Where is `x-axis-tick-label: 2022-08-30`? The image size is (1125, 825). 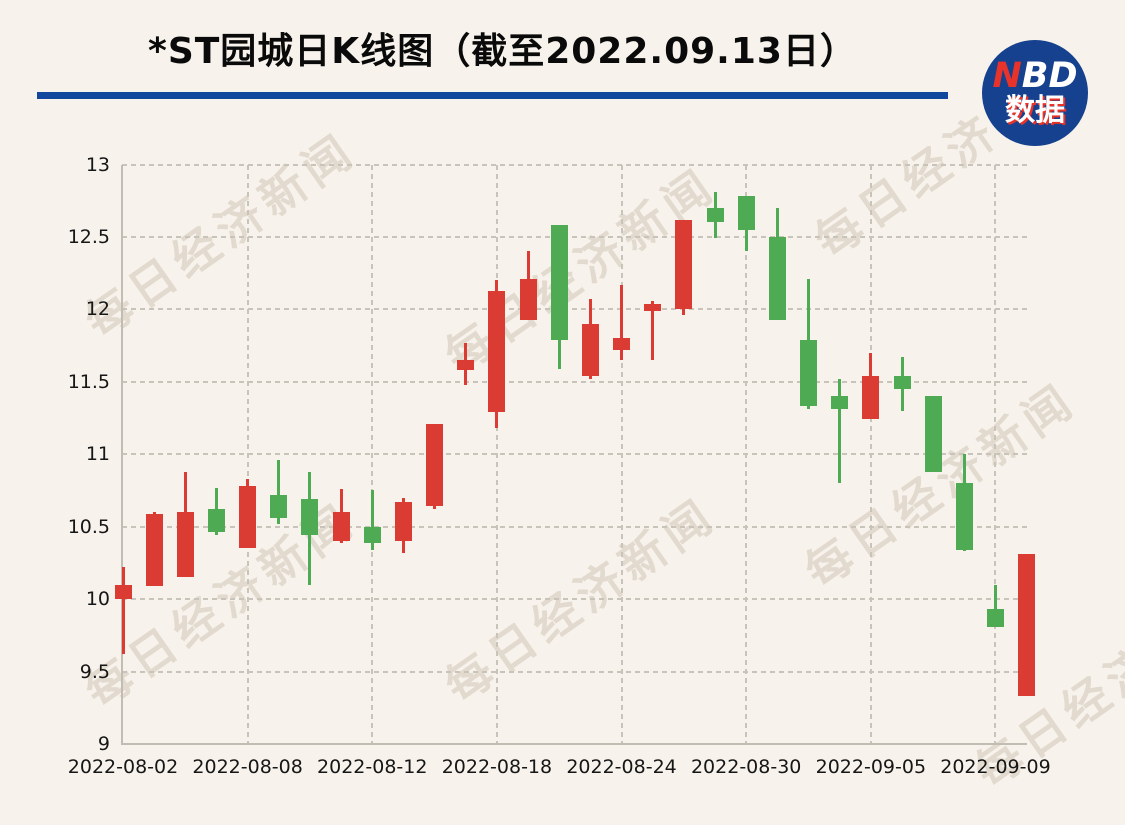 x-axis-tick-label: 2022-08-30 is located at coordinates (746, 767).